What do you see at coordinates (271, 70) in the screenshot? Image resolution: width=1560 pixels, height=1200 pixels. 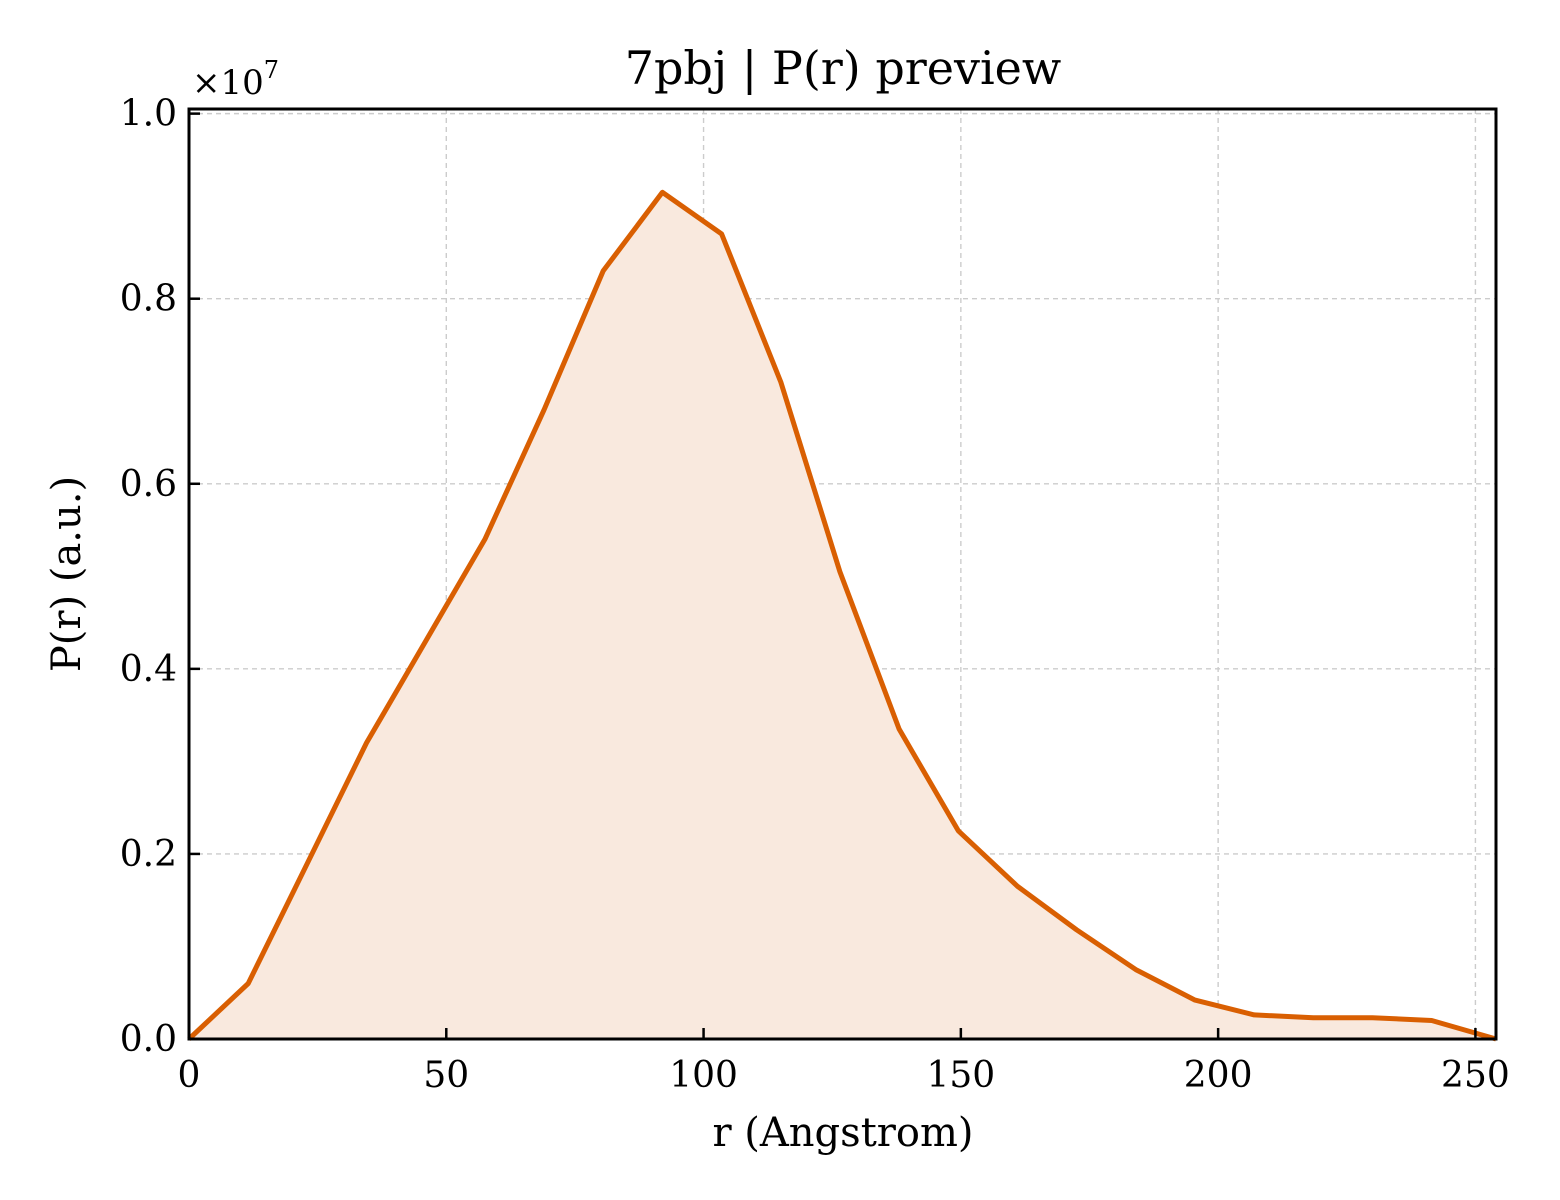 I see `y-multiplier-exponent: 7` at bounding box center [271, 70].